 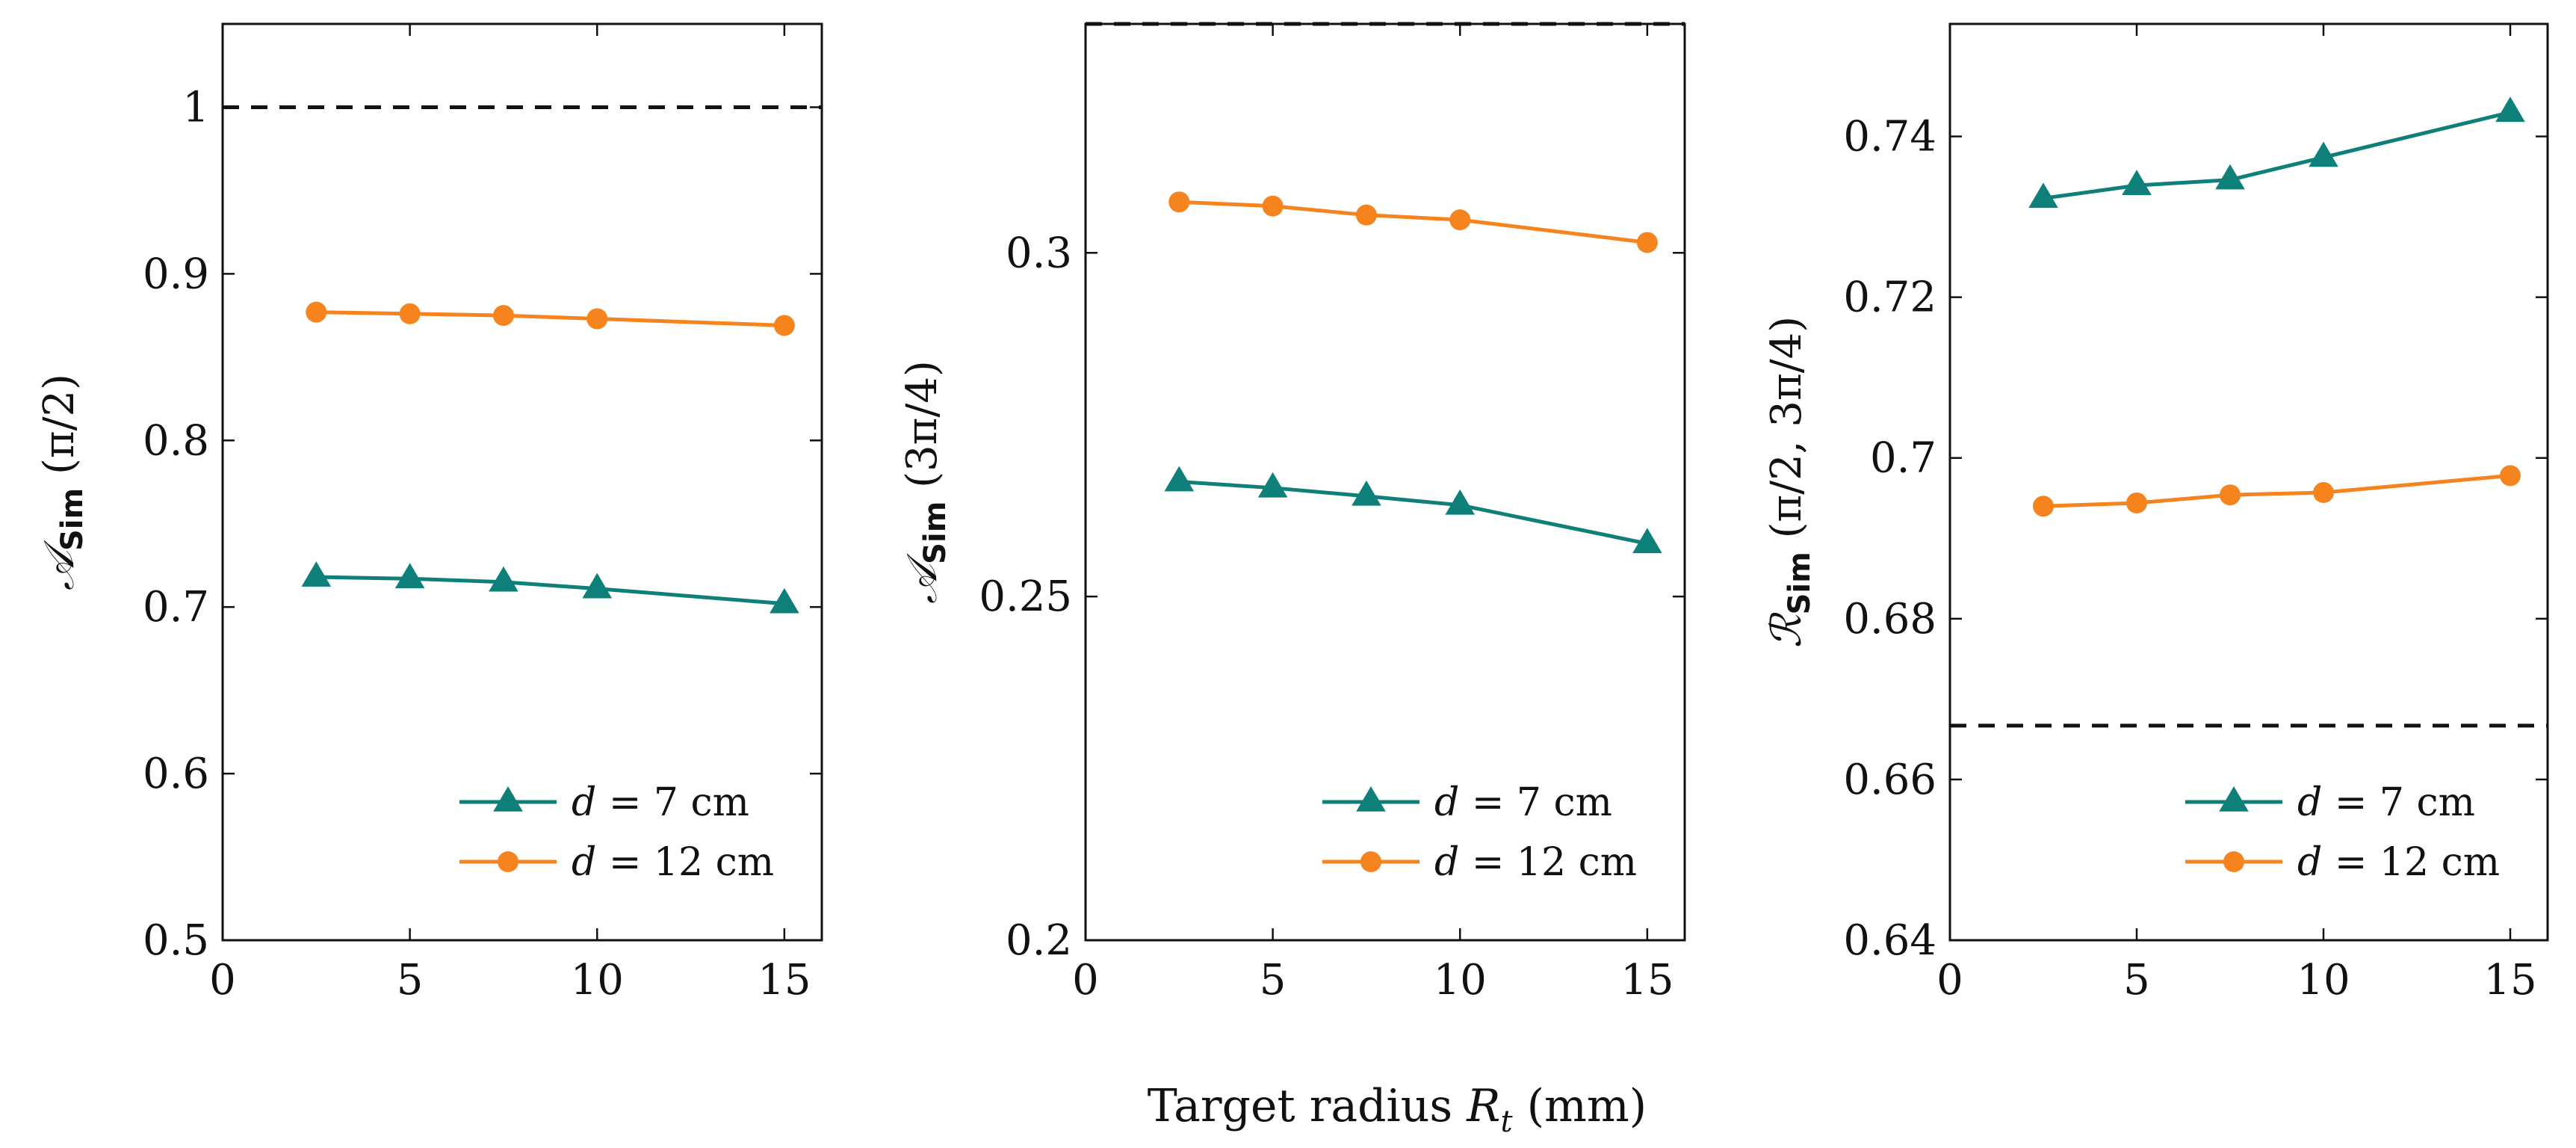 What do you see at coordinates (925, 482) in the screenshot?
I see `y-axis-label: 𝒜Sim (3π/4)` at bounding box center [925, 482].